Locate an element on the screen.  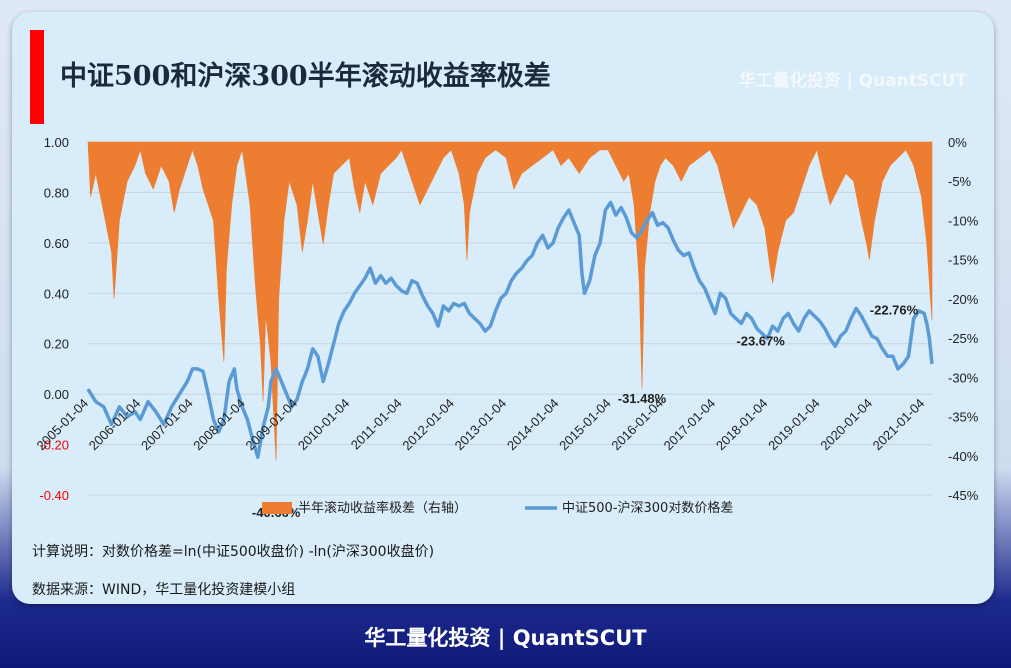
left-tick-label: -0.20 is located at coordinates (54, 445).